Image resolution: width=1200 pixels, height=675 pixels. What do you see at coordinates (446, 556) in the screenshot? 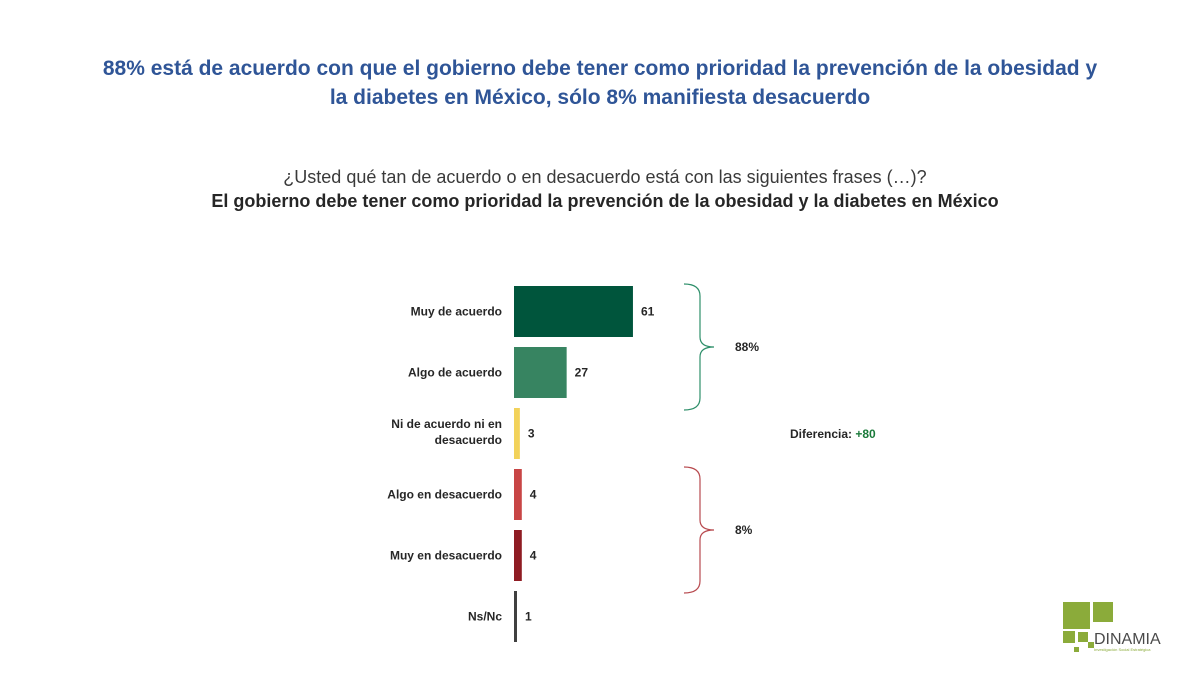
I see `category-label: Muy en desacuerdo` at bounding box center [446, 556].